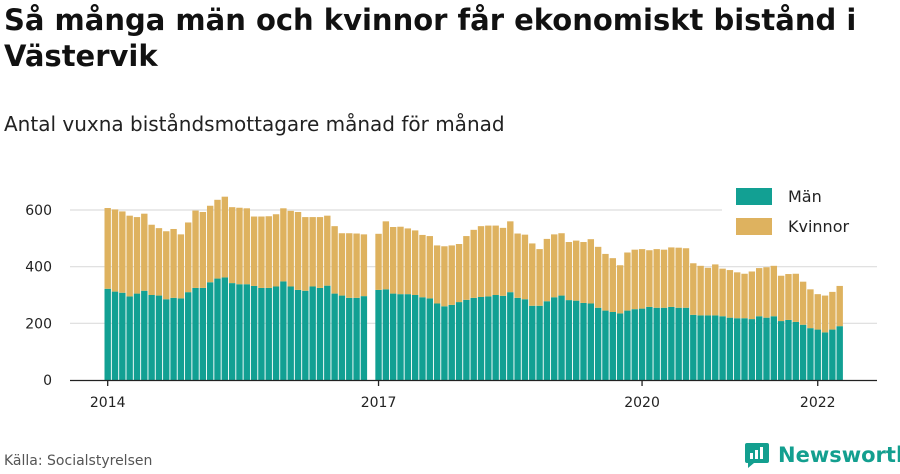 This screenshot has width=900, height=474. What do you see at coordinates (839, 455) in the screenshot?
I see `brand-name: Newsworthy` at bounding box center [839, 455].